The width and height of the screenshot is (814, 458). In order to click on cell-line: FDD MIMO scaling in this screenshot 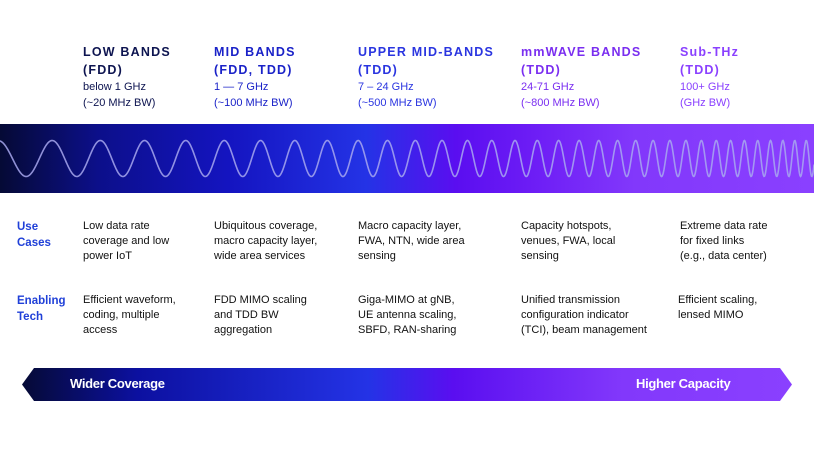, I will do `click(260, 300)`.